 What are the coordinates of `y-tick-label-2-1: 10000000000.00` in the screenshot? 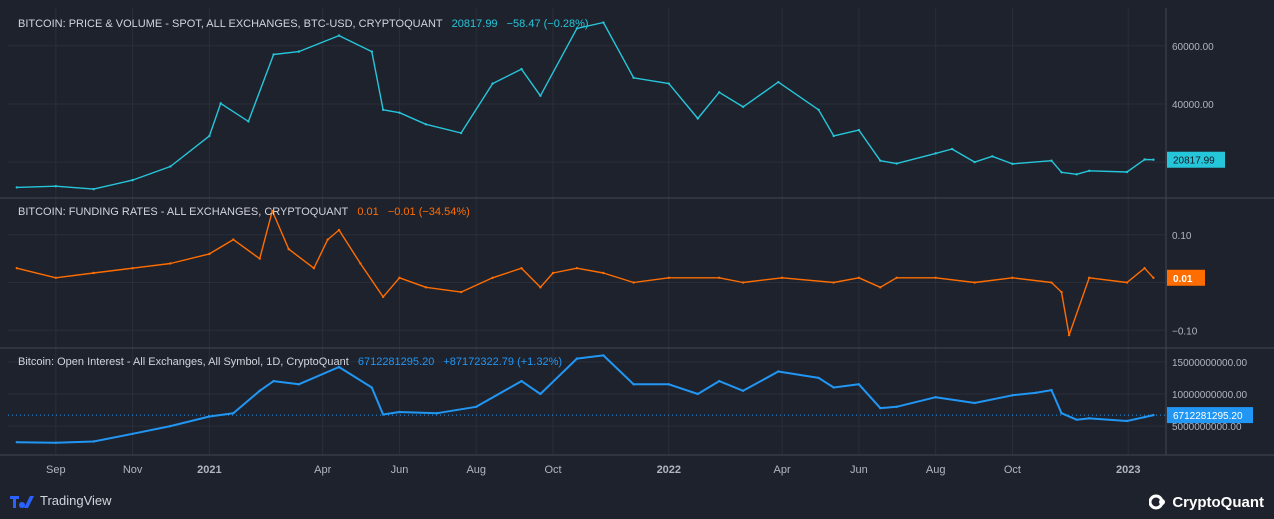 It's located at (1210, 395).